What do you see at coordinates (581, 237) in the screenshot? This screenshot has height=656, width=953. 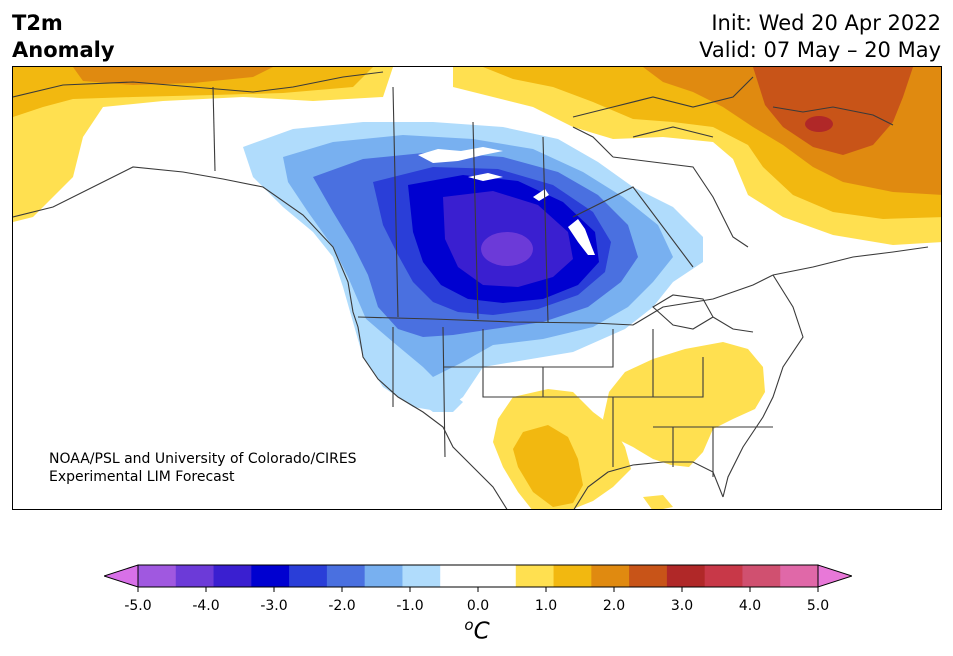 I see `lake-winnipeg` at bounding box center [581, 237].